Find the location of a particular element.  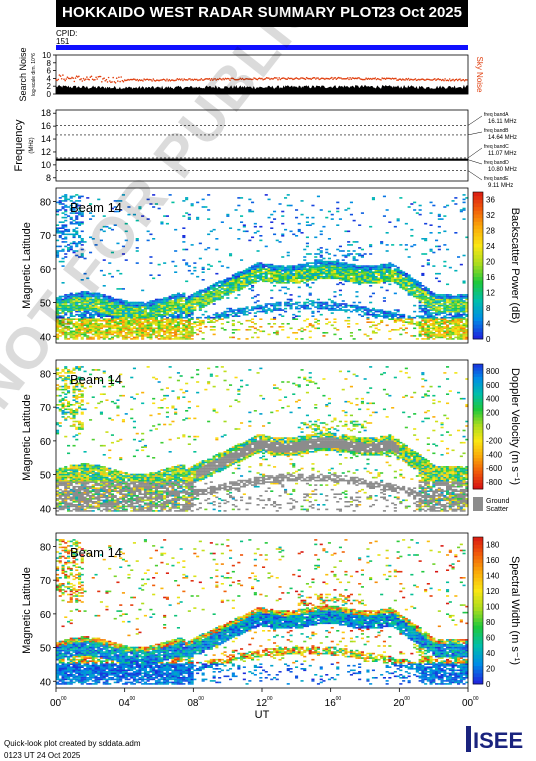

frequency-band-label: 14.64 MHz is located at coordinates (502, 138).